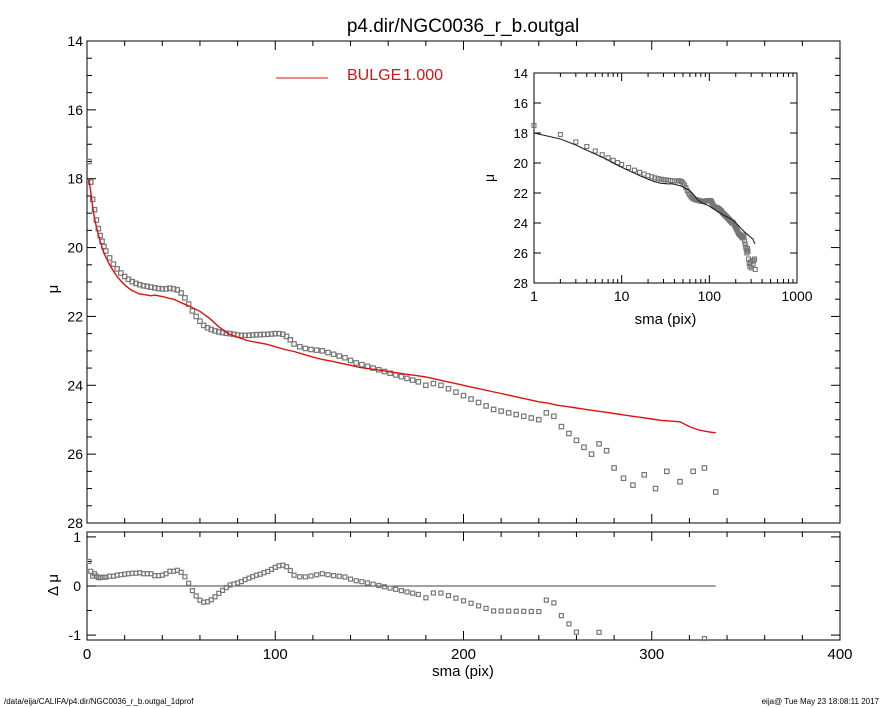 This screenshot has height=708, width=885. What do you see at coordinates (521, 283) in the screenshot?
I see `inset-y-tick-label: 28` at bounding box center [521, 283].